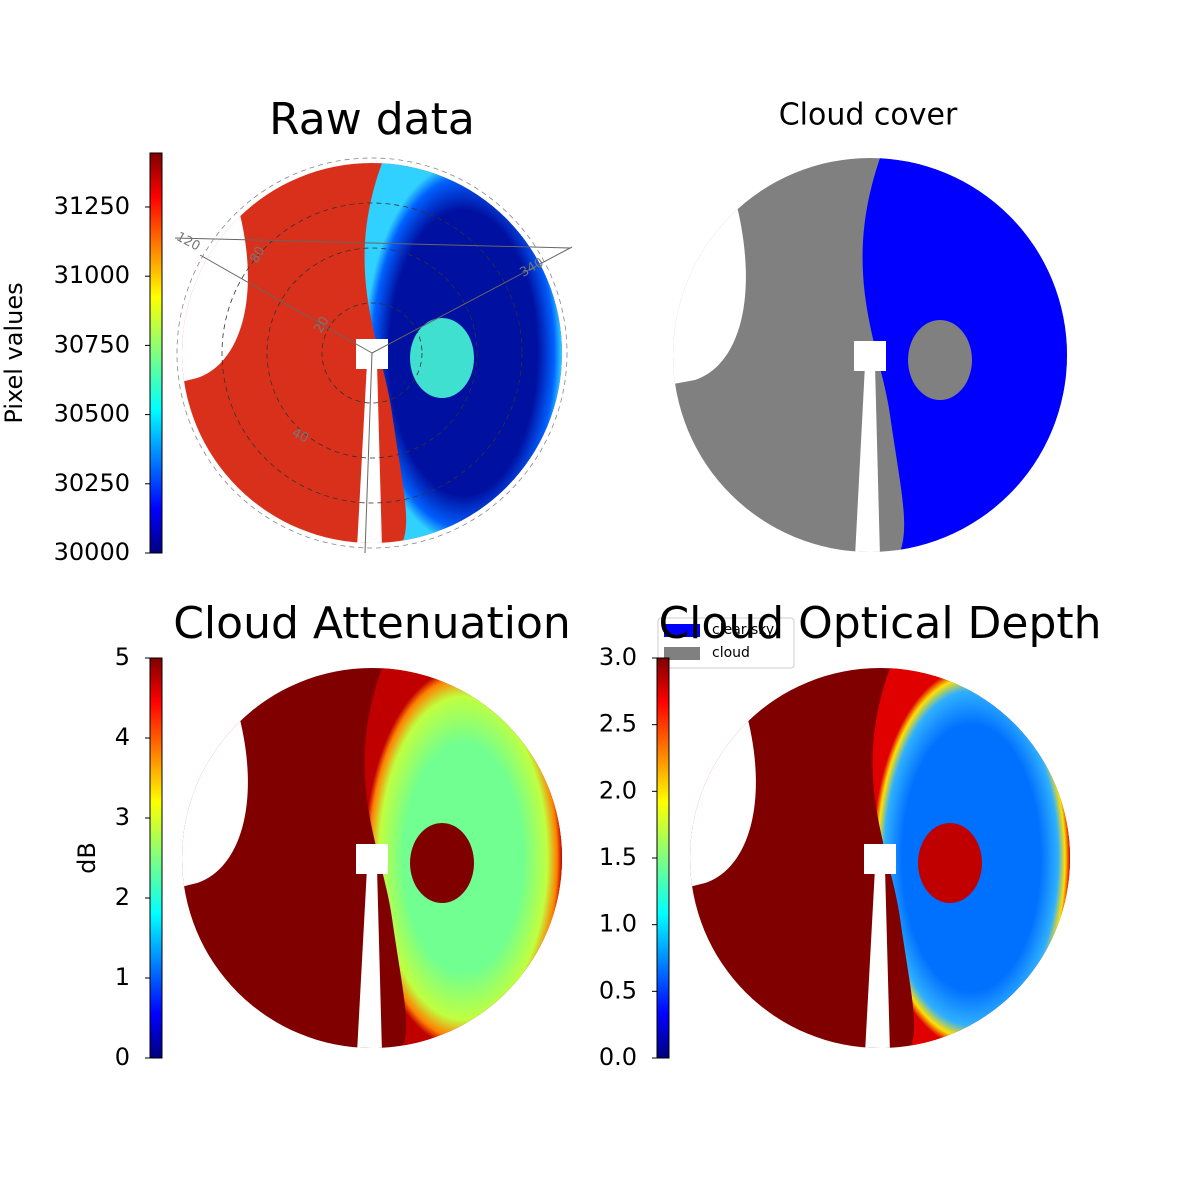 This screenshot has width=1200, height=1200. I want to click on colorbar-tick-label: 30000, so click(92, 552).